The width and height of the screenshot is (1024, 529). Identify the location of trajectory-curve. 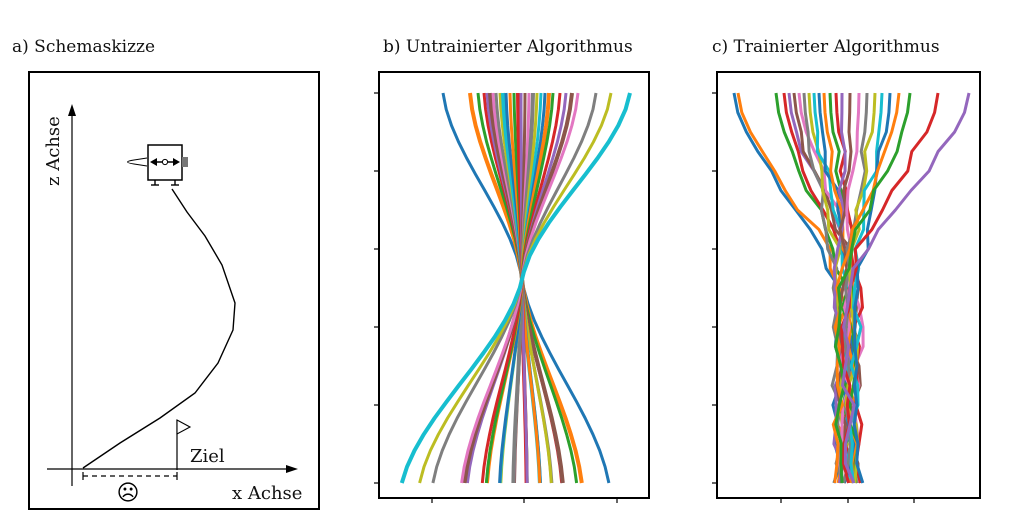
(159, 328).